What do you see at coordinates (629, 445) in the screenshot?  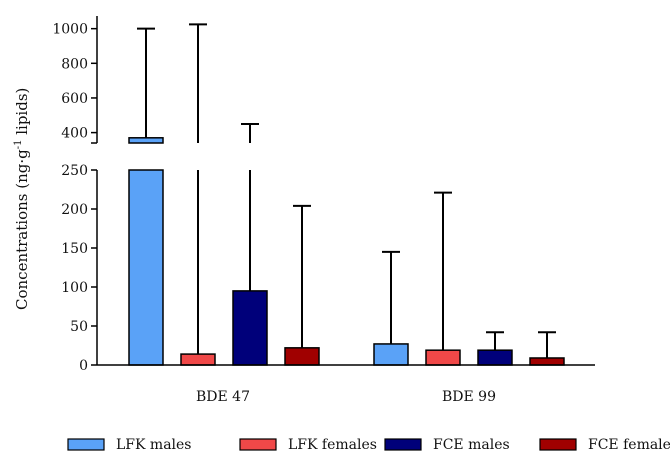 I see `legend-label: FCE females` at bounding box center [629, 445].